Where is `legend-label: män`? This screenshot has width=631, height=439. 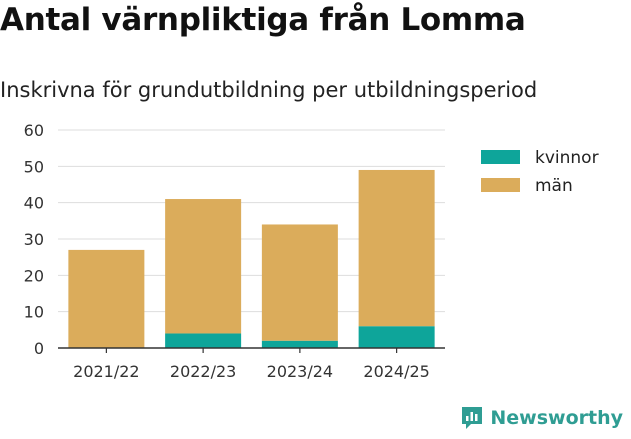 legend-label: män is located at coordinates (554, 186).